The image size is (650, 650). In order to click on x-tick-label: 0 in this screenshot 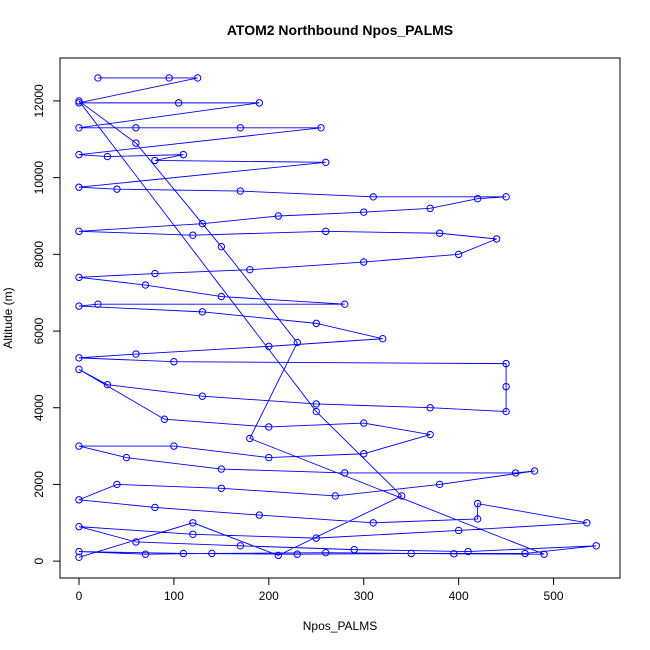, I will do `click(79, 596)`.